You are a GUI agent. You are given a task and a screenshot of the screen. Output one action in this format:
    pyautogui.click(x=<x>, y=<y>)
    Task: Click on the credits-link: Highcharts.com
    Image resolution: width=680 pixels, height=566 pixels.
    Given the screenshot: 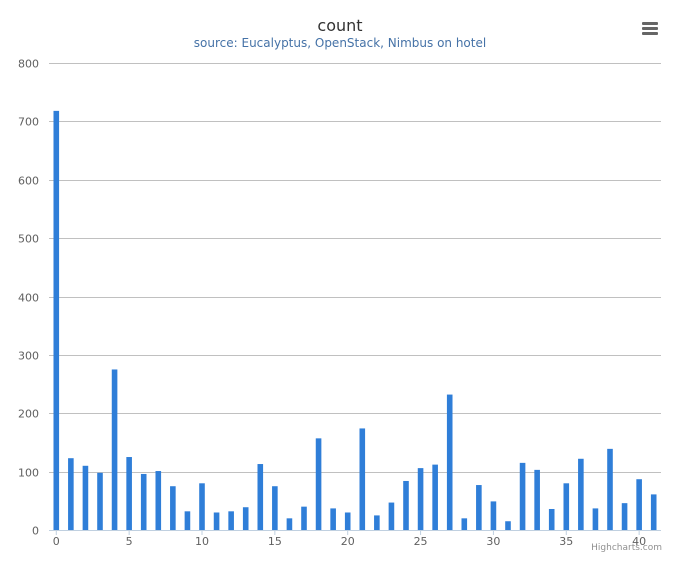 What is the action you would take?
    pyautogui.click(x=626, y=548)
    